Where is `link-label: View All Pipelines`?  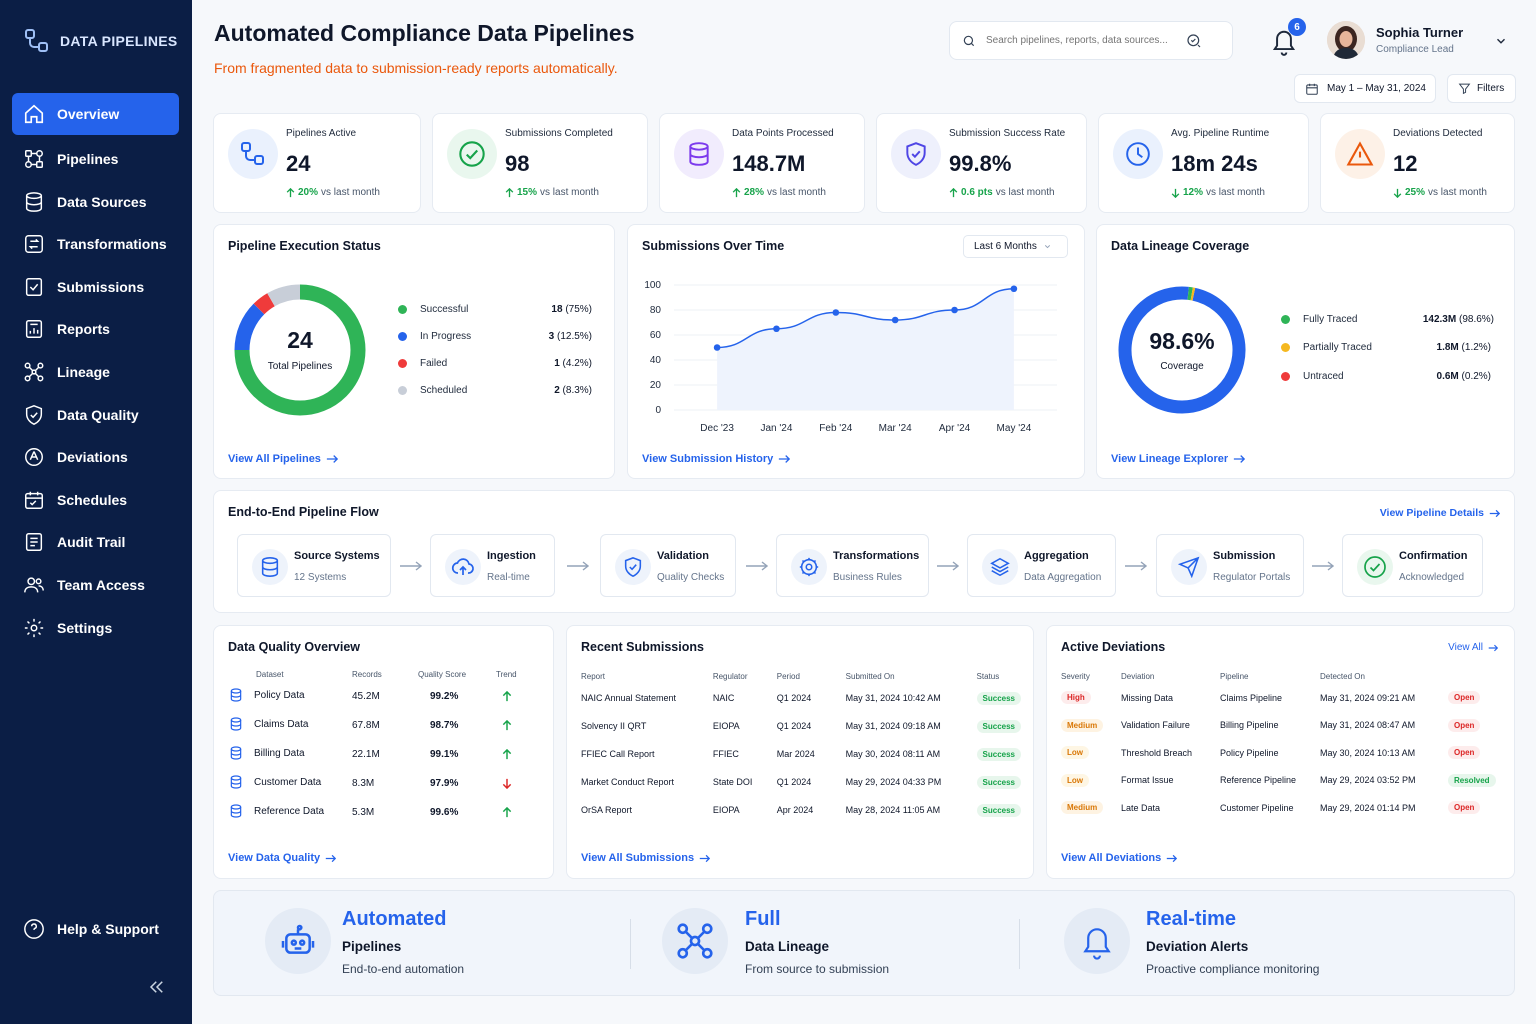 link-label: View All Pipelines is located at coordinates (274, 459).